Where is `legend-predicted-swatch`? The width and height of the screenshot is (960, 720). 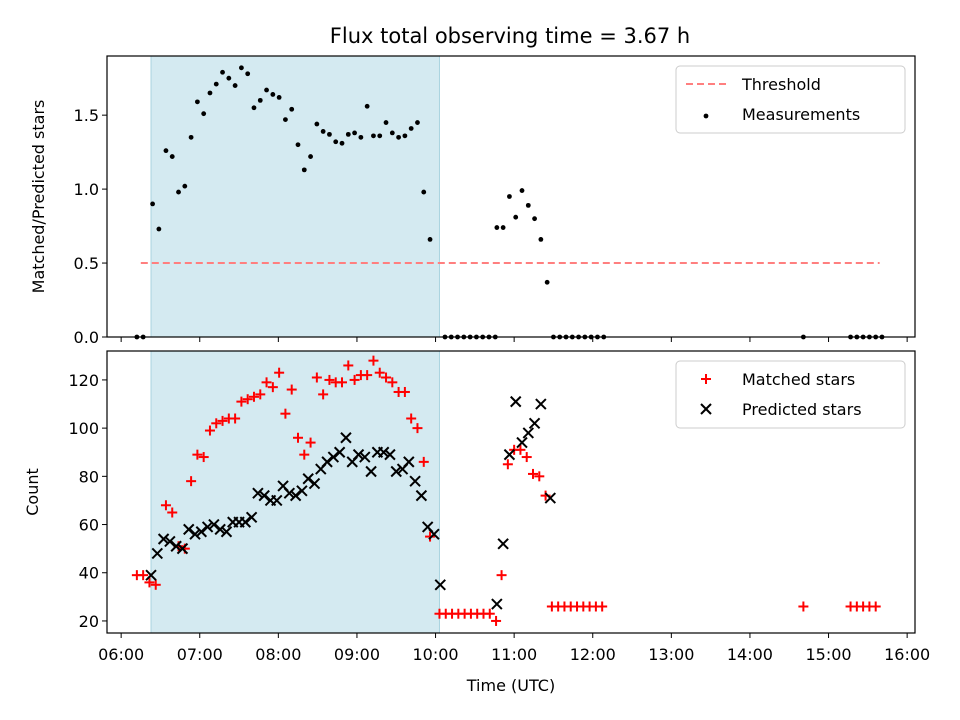 legend-predicted-swatch is located at coordinates (706, 409).